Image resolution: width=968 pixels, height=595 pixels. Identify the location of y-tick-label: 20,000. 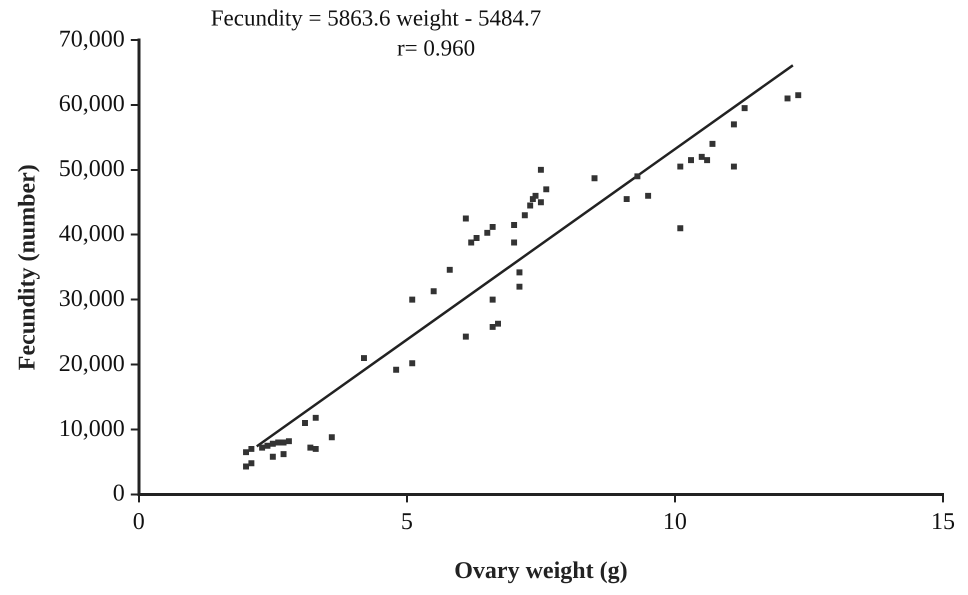
(91, 363).